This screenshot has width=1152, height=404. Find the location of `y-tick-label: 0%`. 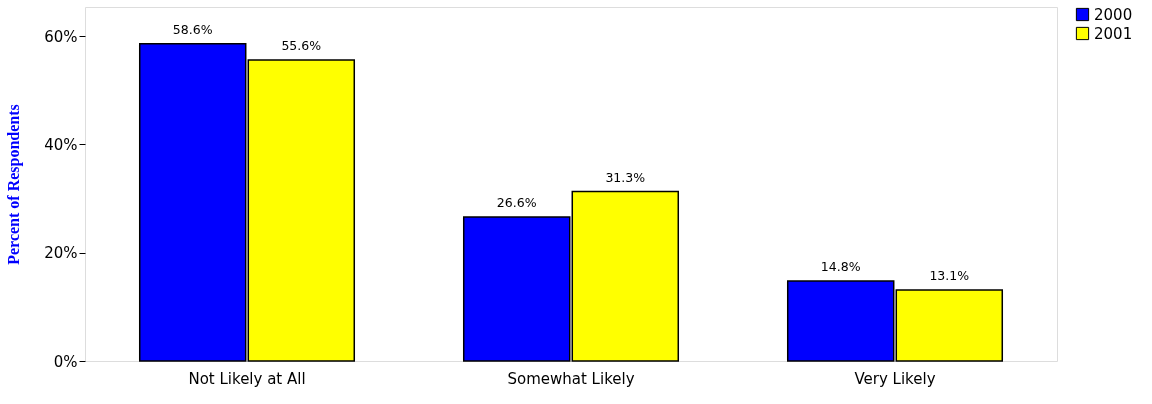

y-tick-label: 0% is located at coordinates (65, 361).